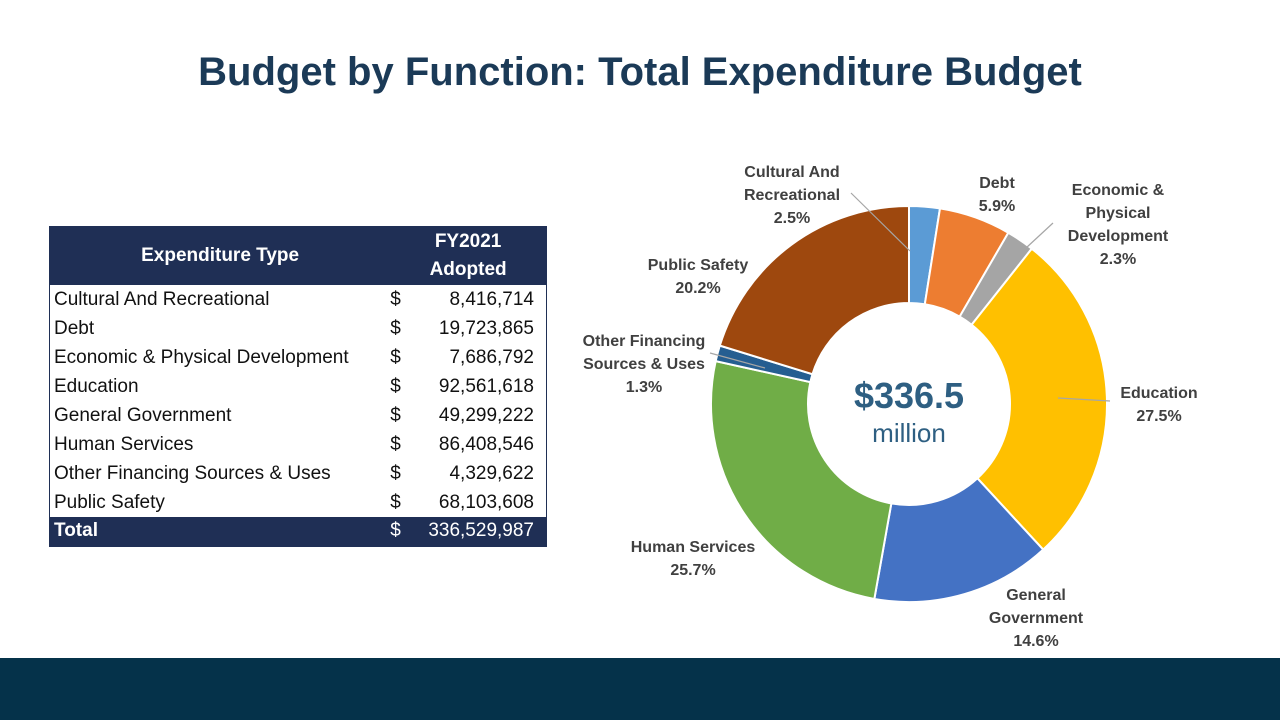 The width and height of the screenshot is (1280, 720). Describe the element at coordinates (792, 195) in the screenshot. I see `slice-label-1: Cultural And Recreational 2.5%` at that location.